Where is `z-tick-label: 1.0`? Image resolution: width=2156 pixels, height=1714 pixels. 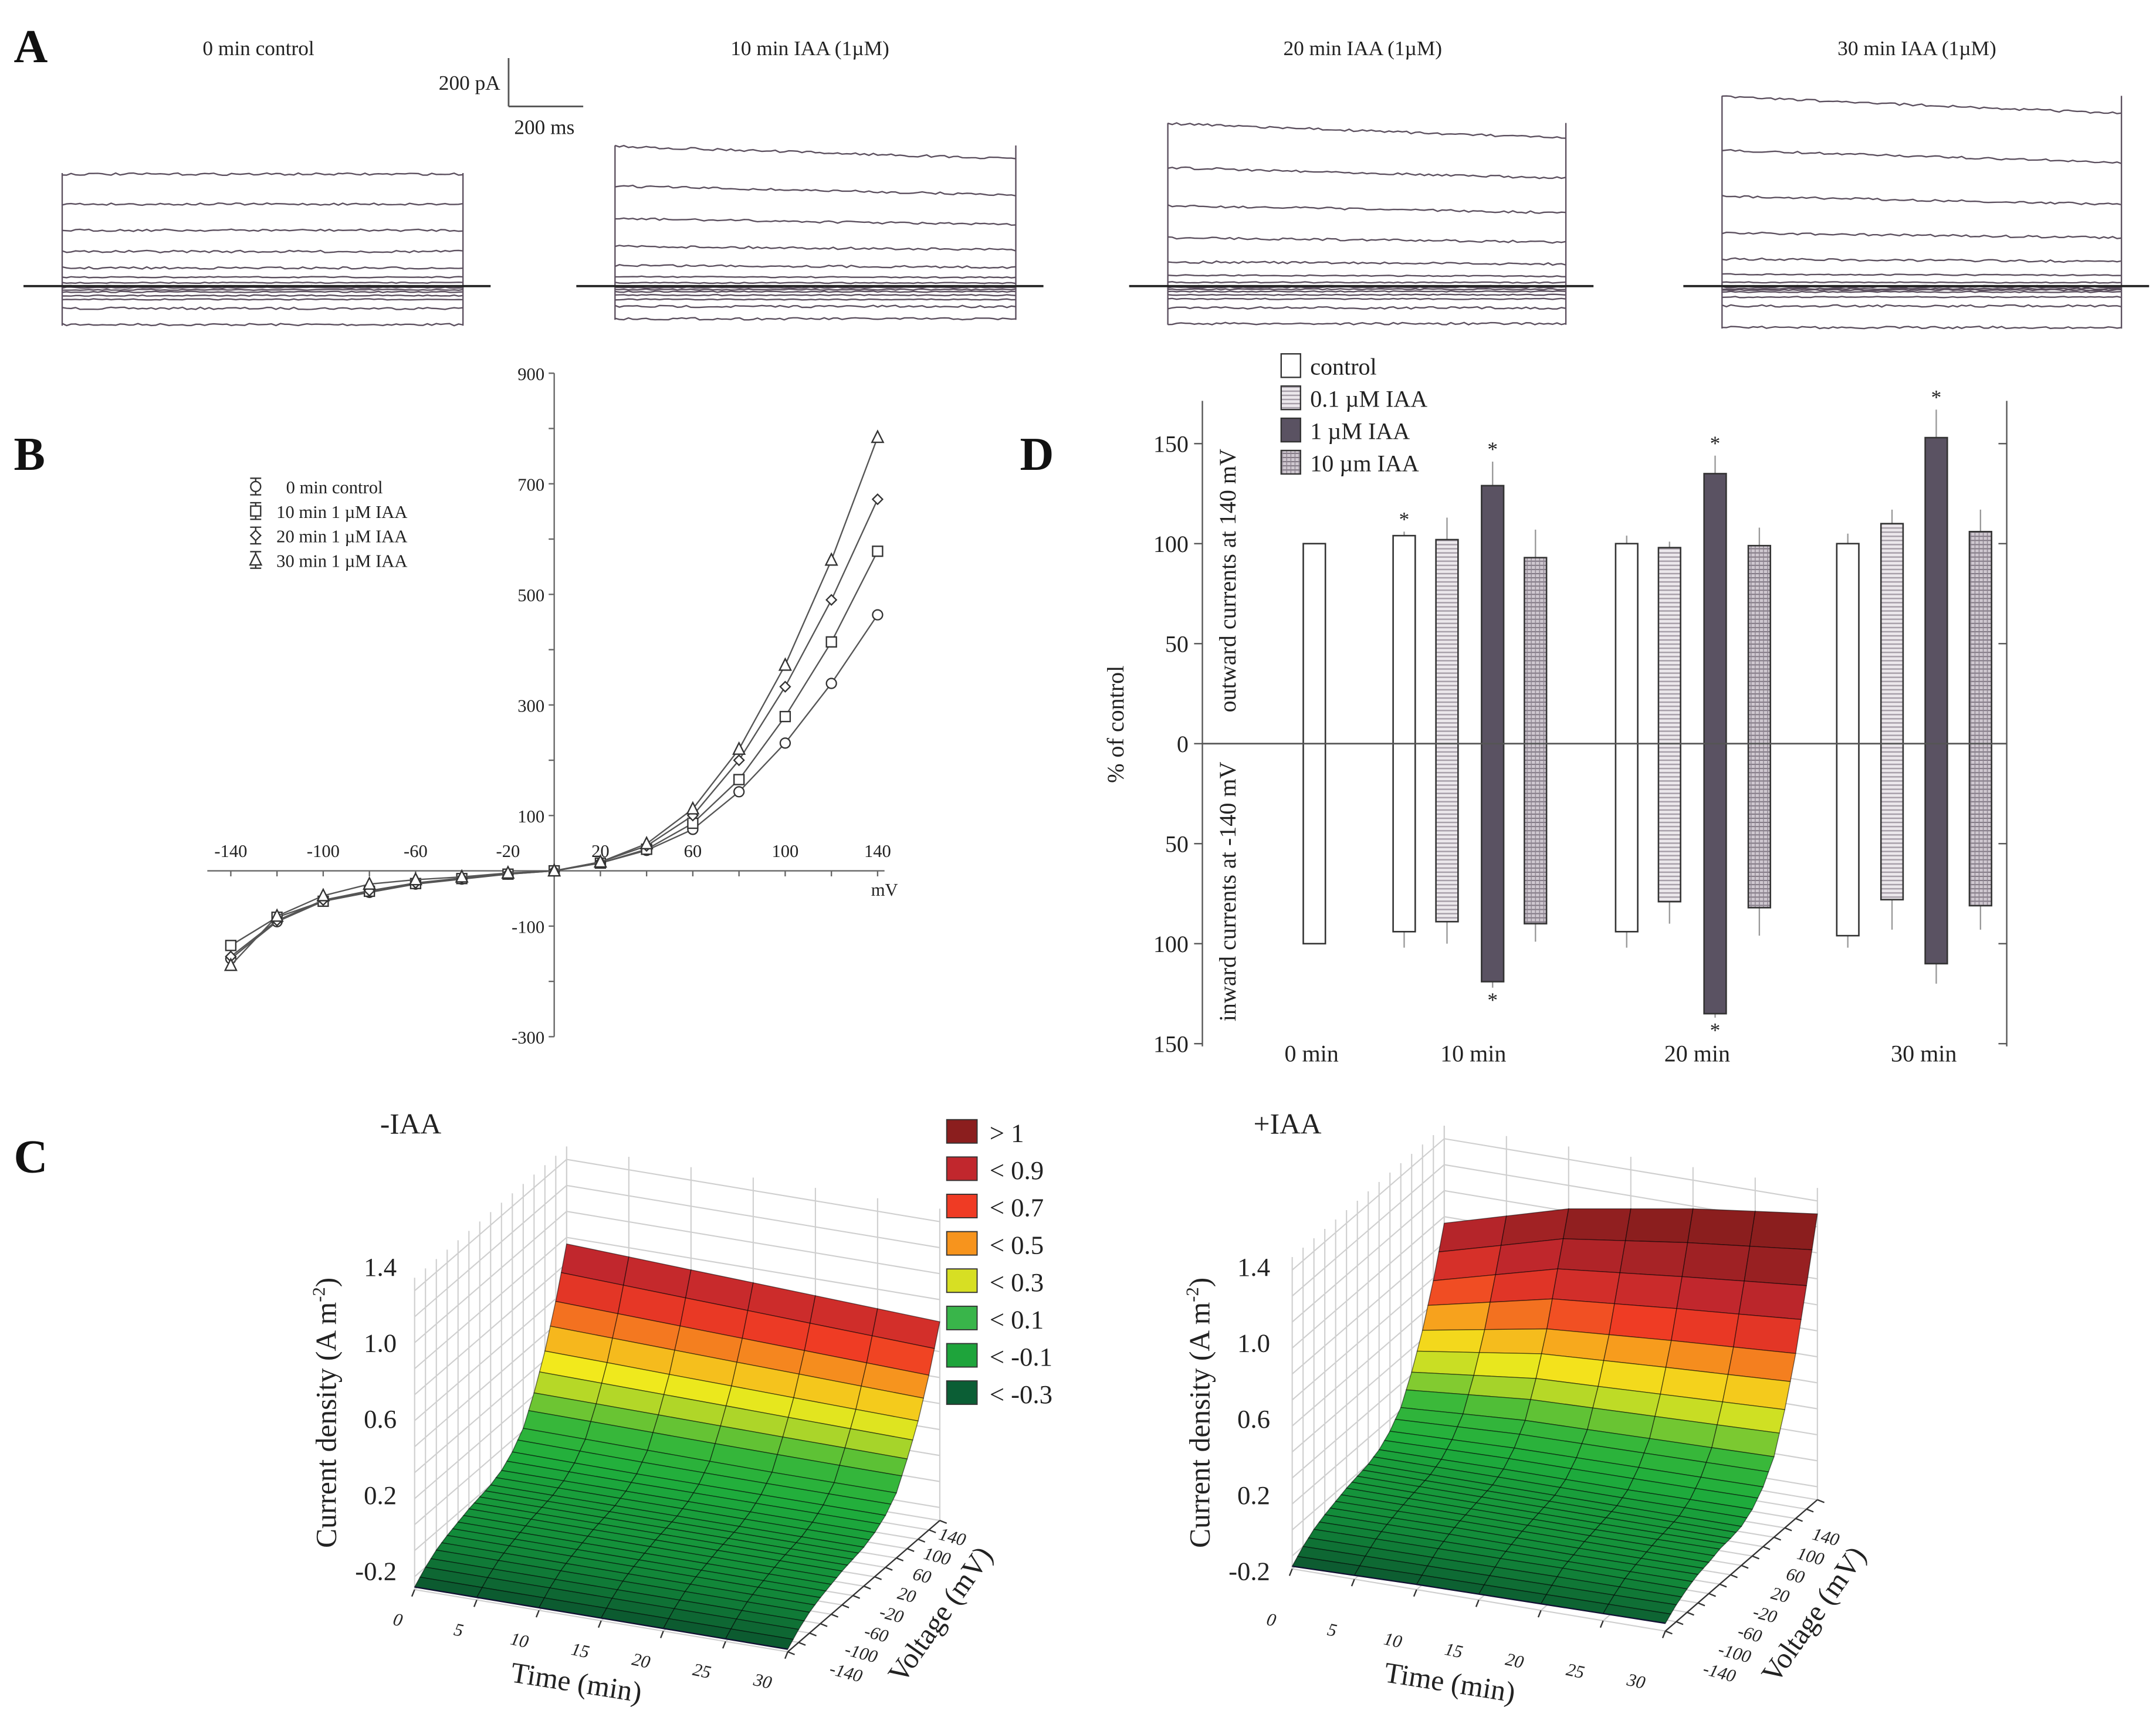
z-tick-label: 1.0 is located at coordinates (380, 1343).